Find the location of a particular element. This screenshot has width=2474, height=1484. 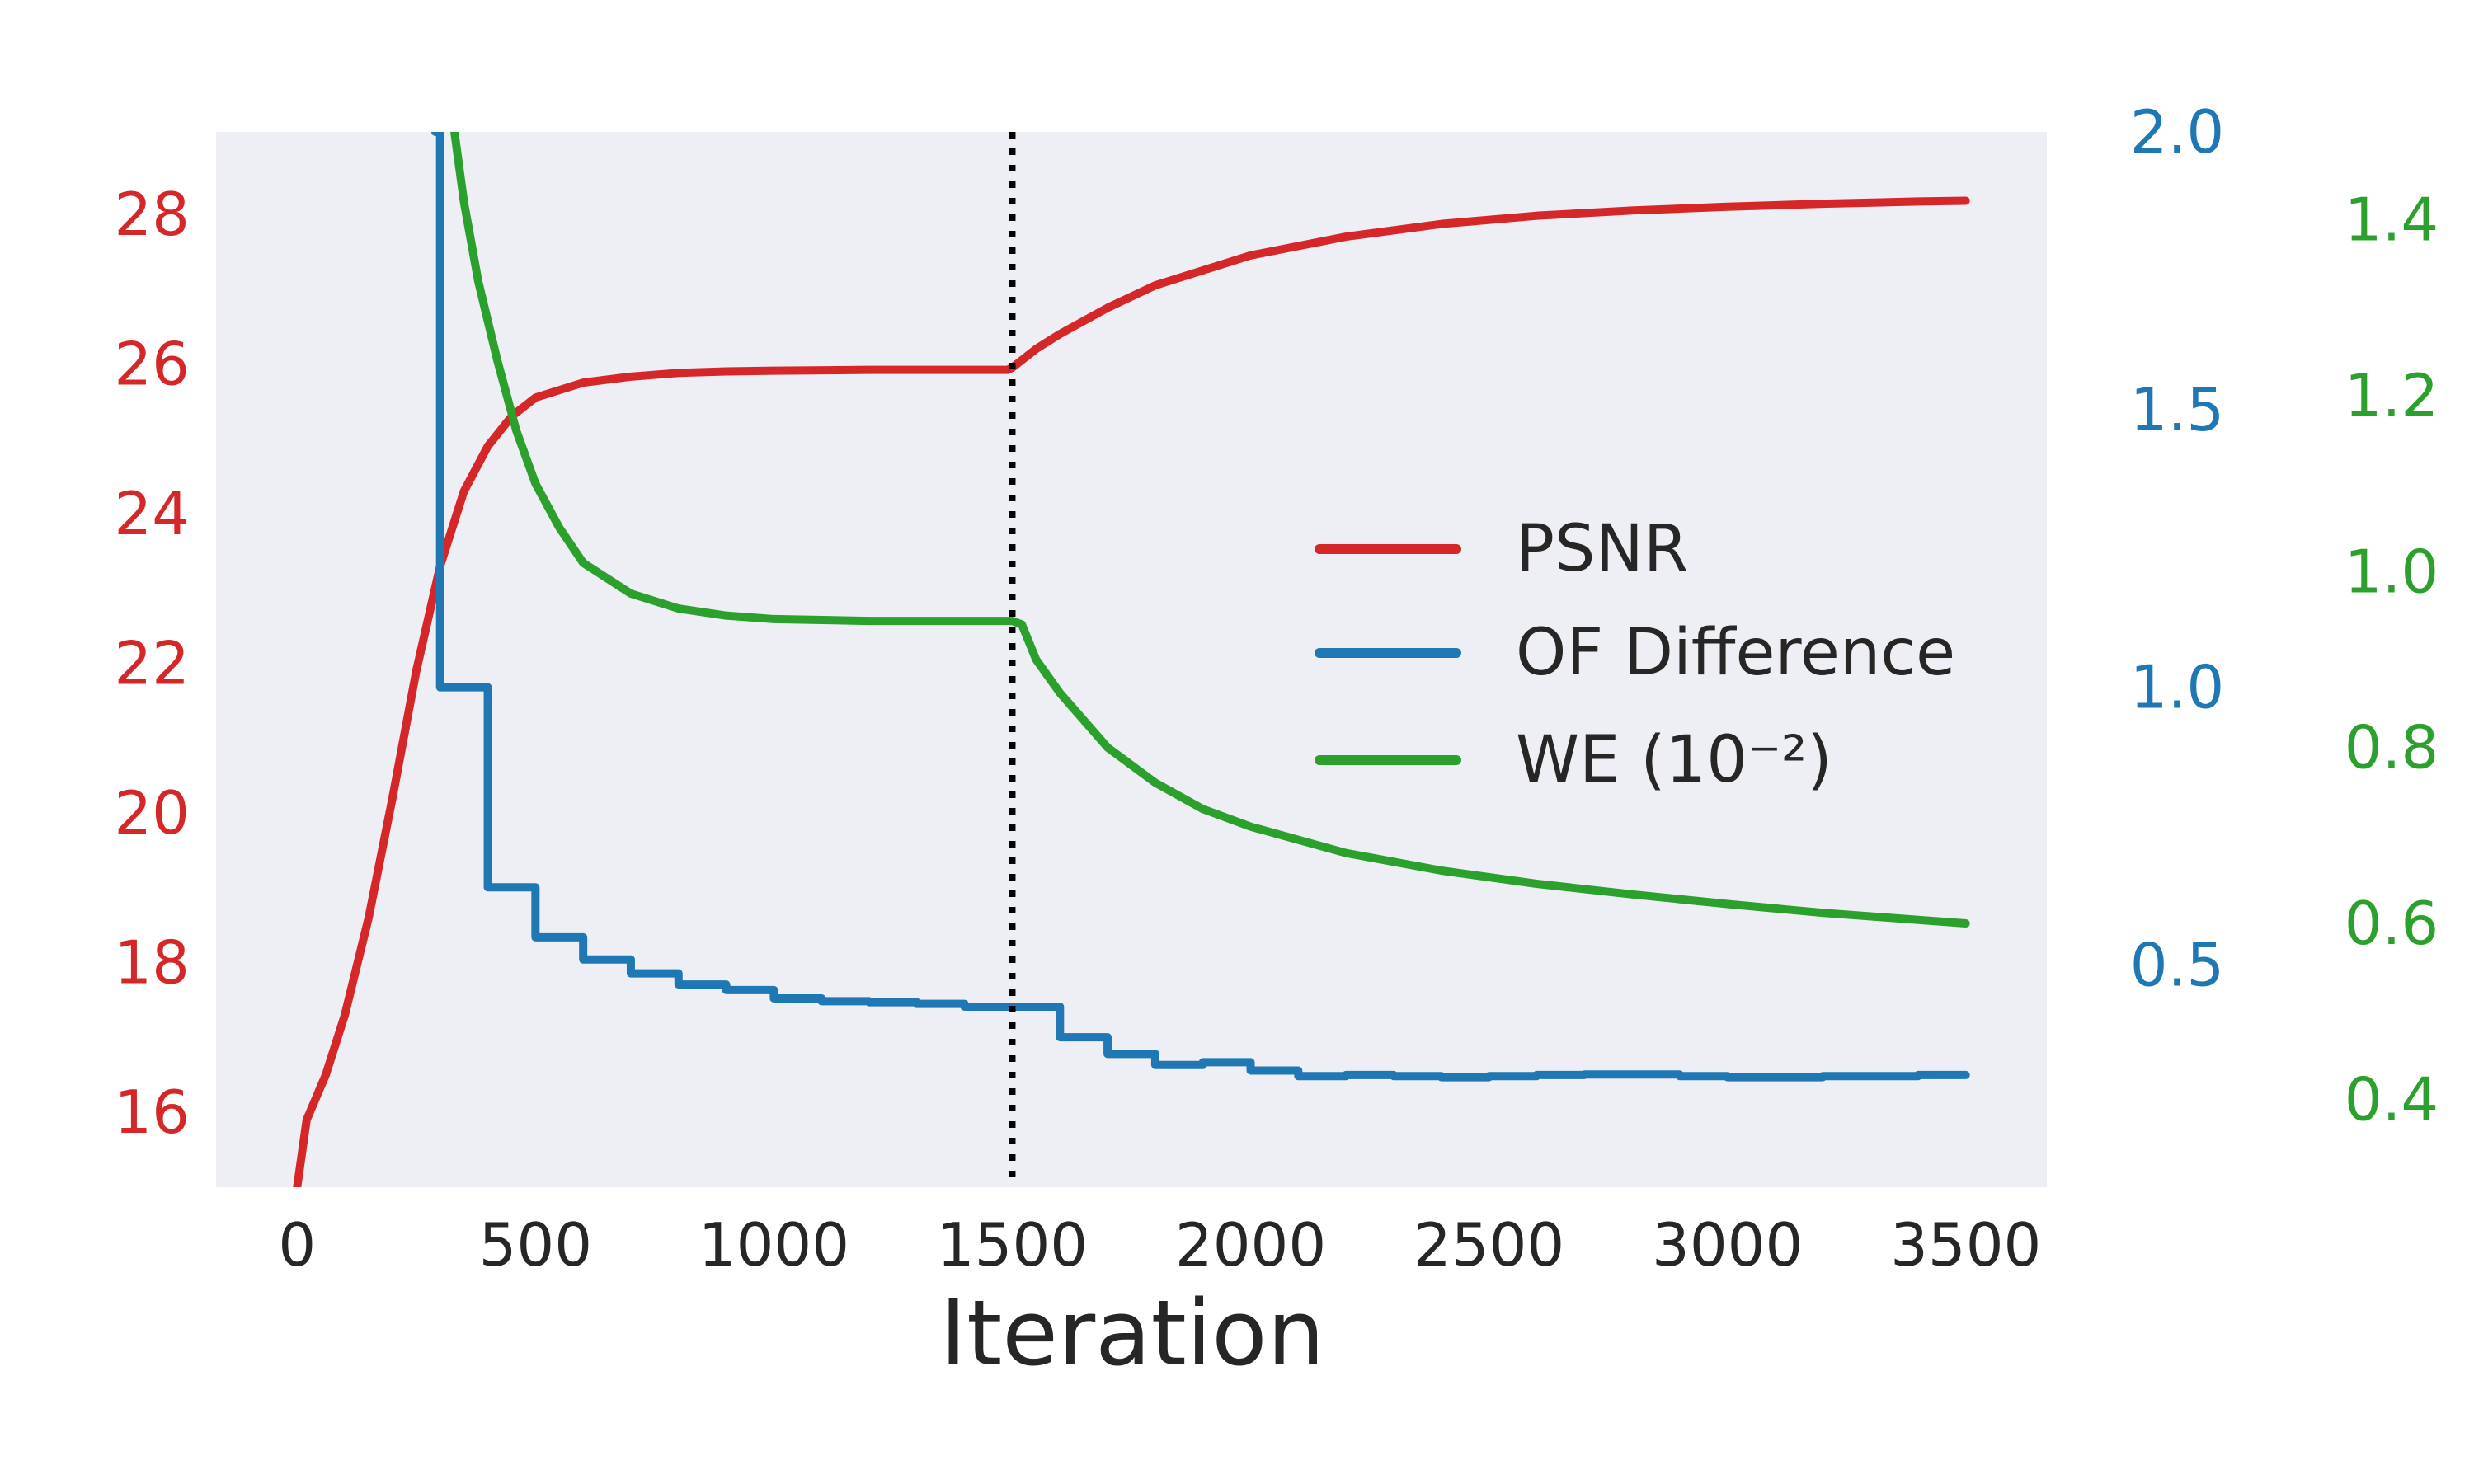

right2-axis-tick-label: 0.8 is located at coordinates (2392, 747).